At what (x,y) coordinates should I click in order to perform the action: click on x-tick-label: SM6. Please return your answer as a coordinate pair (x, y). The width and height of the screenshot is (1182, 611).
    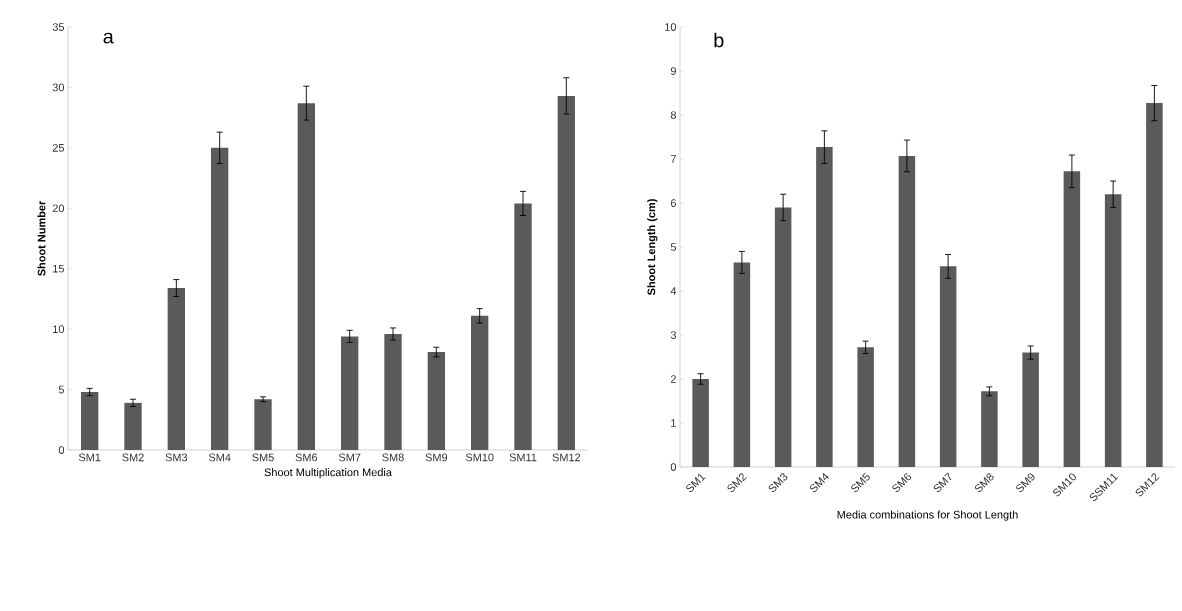
    Looking at the image, I should click on (306, 457).